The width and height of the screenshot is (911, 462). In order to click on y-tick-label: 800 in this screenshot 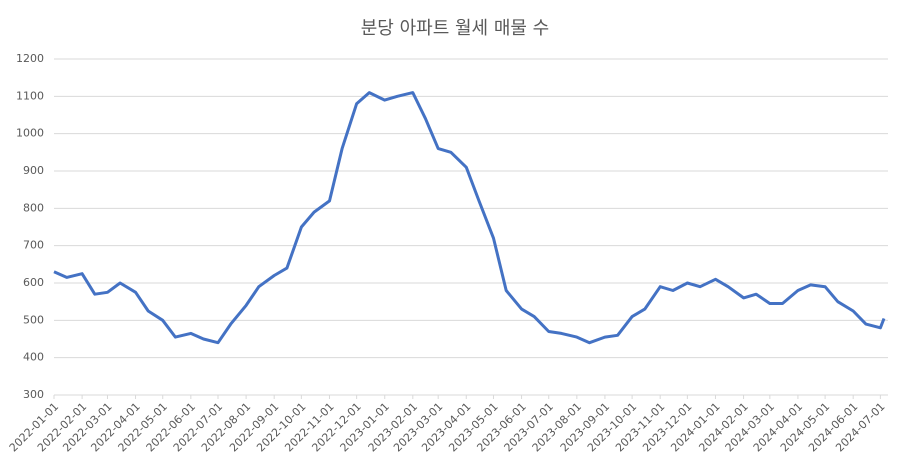, I will do `click(33, 207)`.